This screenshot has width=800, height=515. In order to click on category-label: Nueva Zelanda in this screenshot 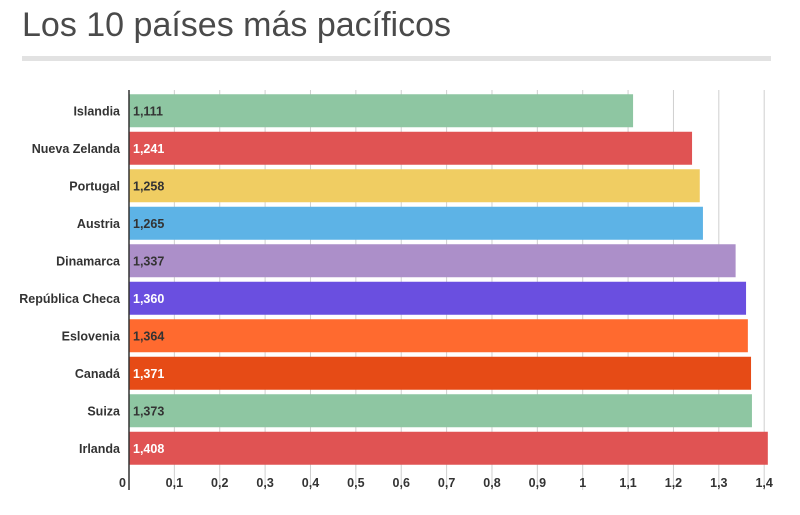, I will do `click(76, 149)`.